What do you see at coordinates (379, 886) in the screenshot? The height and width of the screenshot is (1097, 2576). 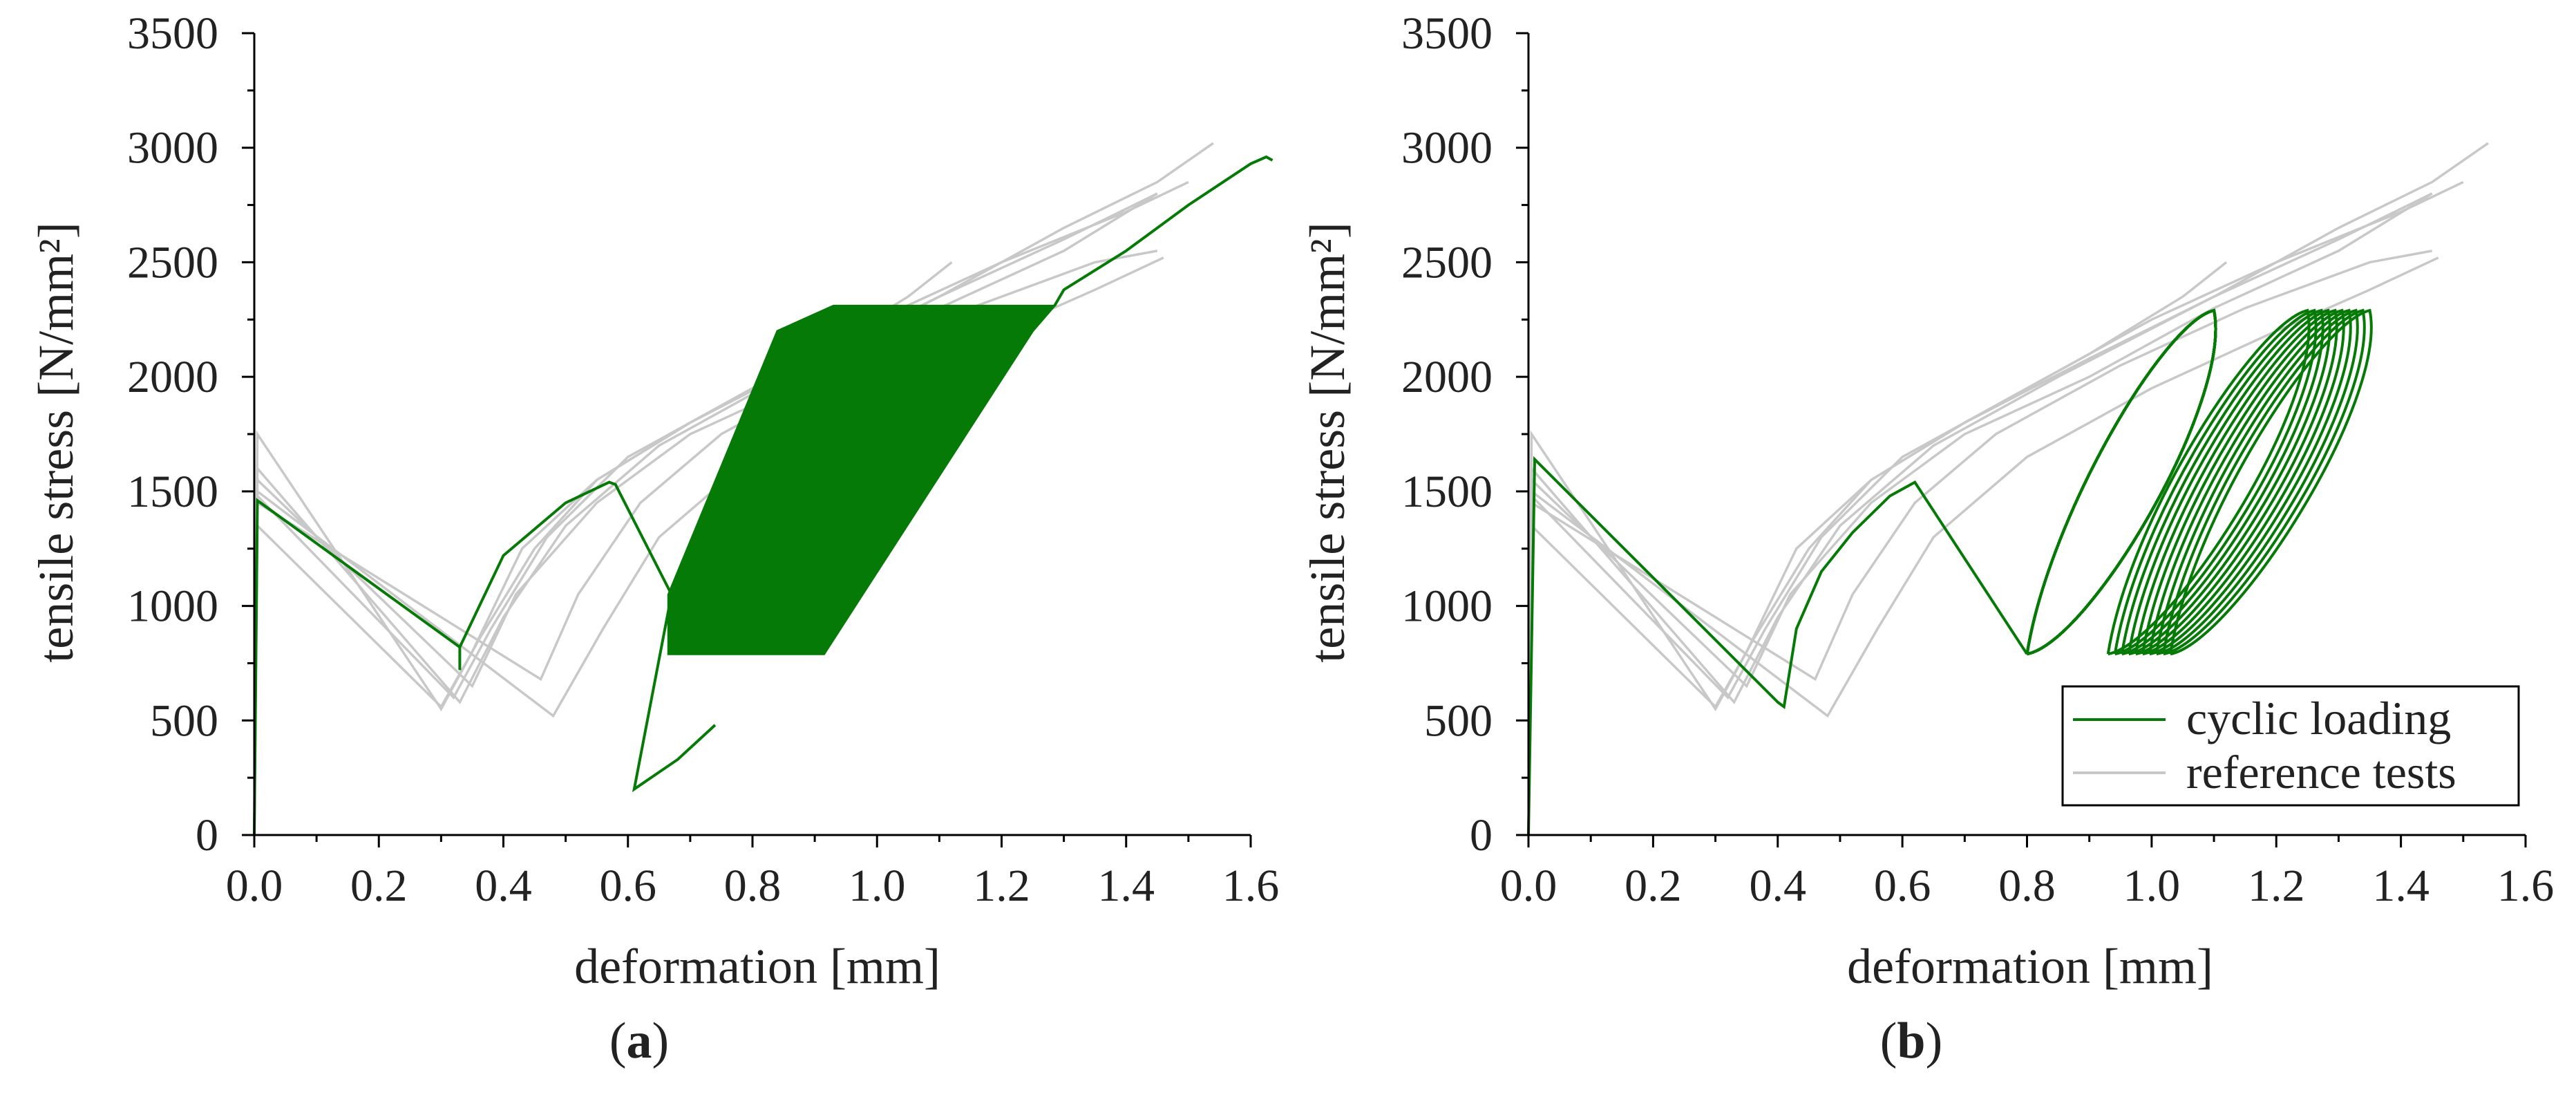 I see `panel-a-x-tick-label: 0.2` at bounding box center [379, 886].